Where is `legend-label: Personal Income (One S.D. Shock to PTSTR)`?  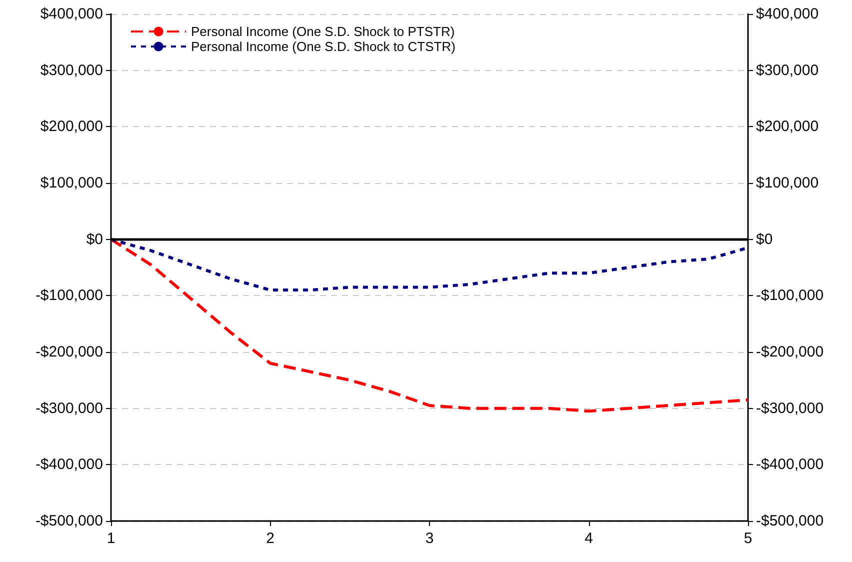
legend-label: Personal Income (One S.D. Shock to PTSTR) is located at coordinates (323, 31).